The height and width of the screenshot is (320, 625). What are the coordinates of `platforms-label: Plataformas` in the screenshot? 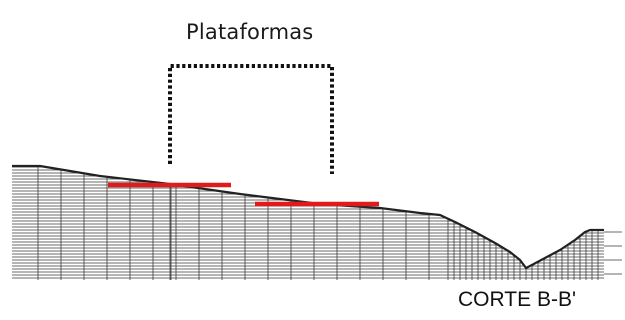 It's located at (250, 32).